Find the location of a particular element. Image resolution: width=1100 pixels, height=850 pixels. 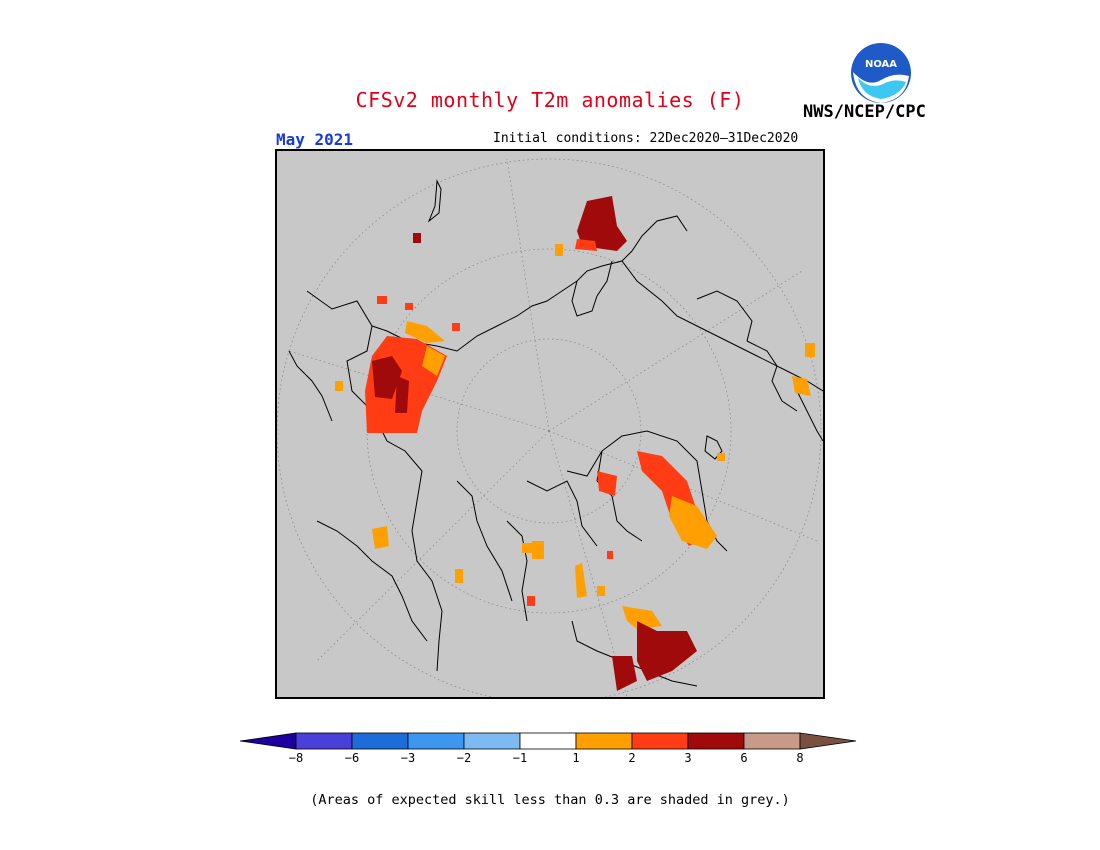

colorbar-tick-label: 1 is located at coordinates (576, 758).